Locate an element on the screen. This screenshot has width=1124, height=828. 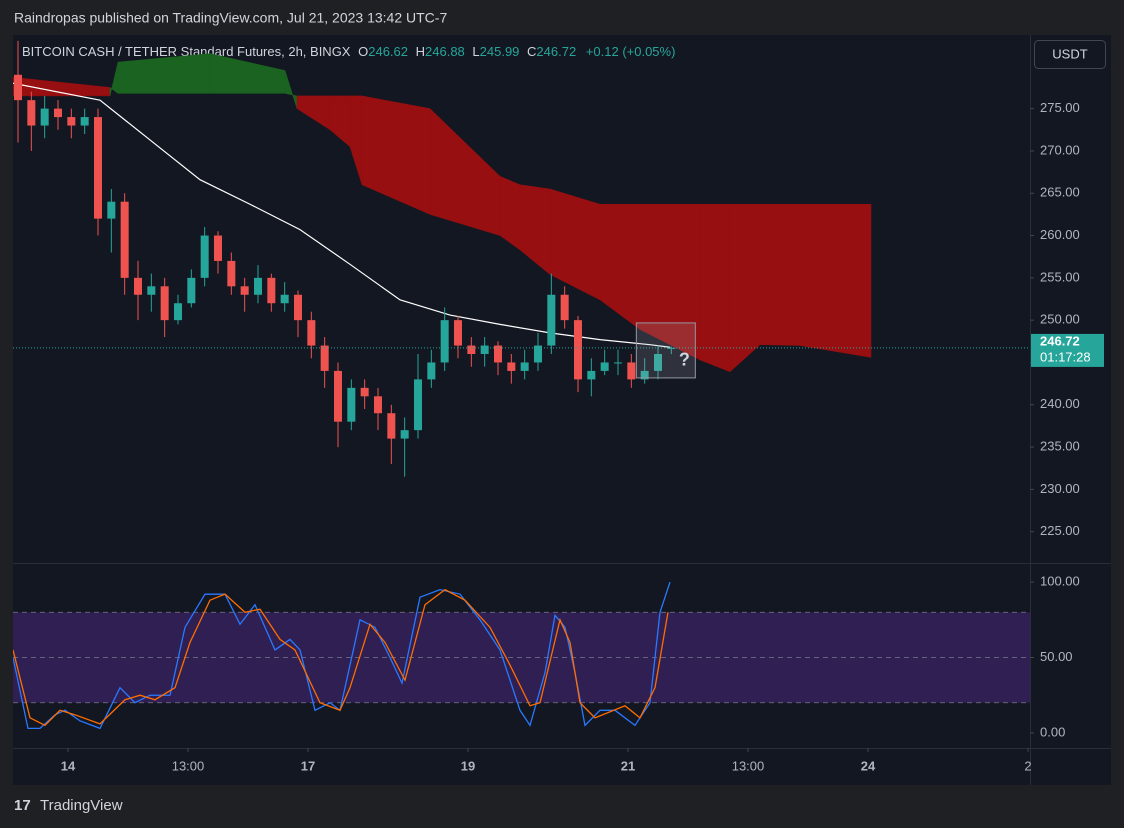
y-tick-label: 270.00 is located at coordinates (1060, 149).